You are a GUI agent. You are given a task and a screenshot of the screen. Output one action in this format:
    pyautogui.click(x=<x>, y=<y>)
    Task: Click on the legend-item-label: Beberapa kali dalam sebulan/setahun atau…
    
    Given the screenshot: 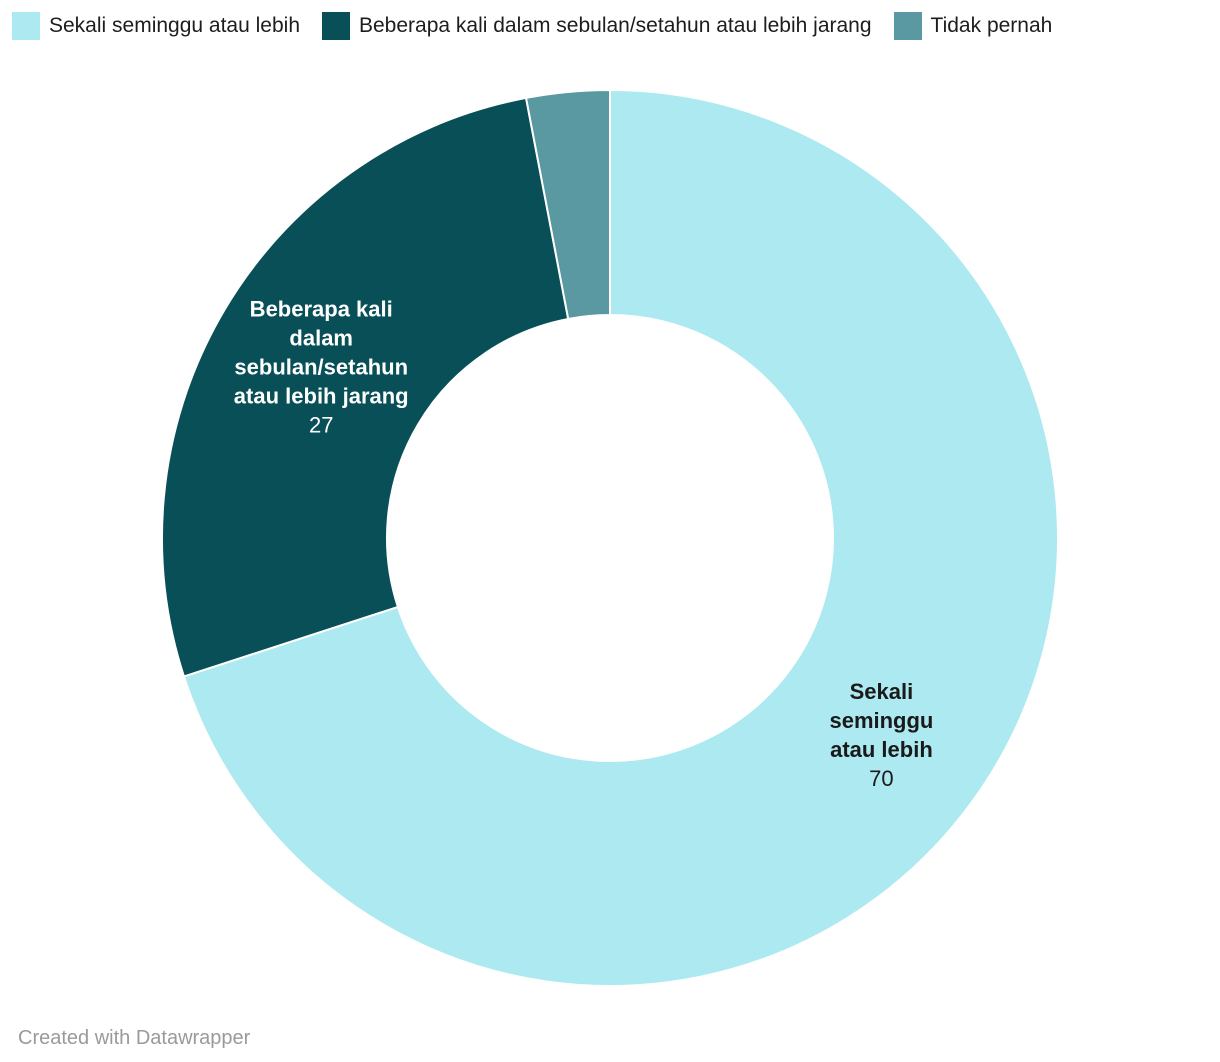 What is the action you would take?
    pyautogui.click(x=615, y=25)
    